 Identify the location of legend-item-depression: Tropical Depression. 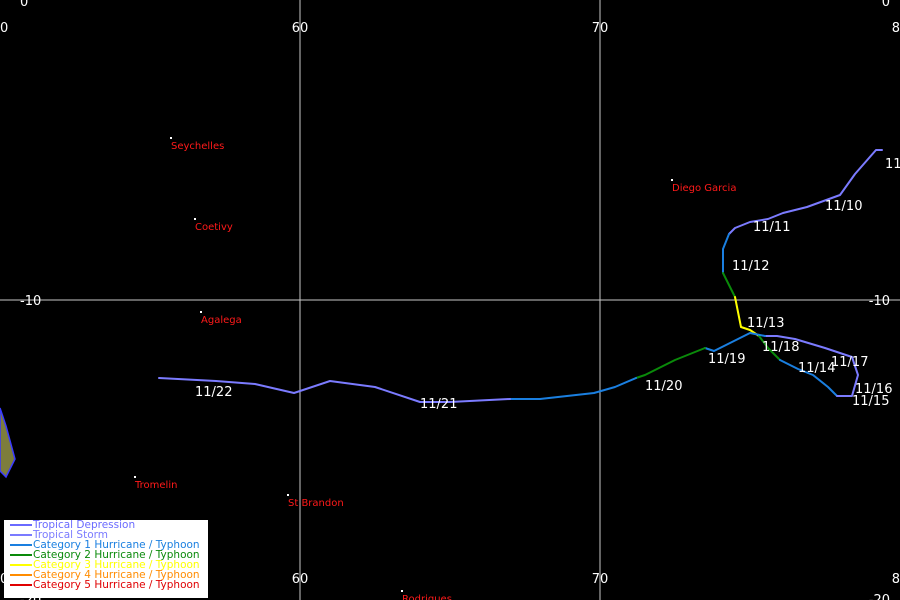
(106, 525).